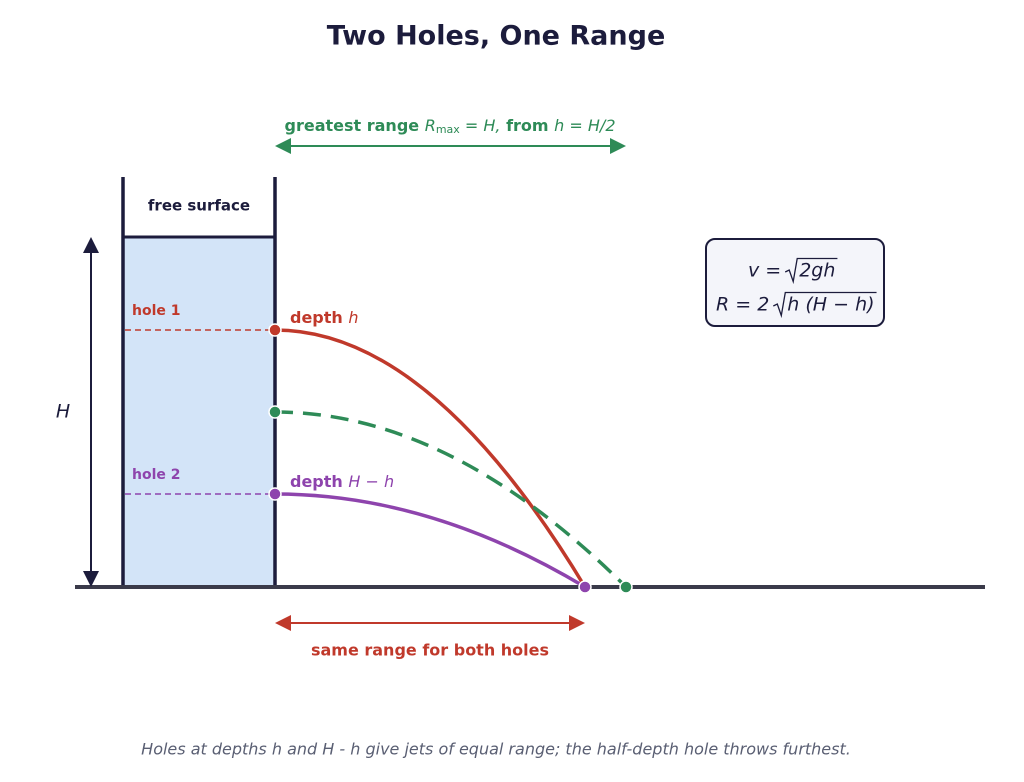 This screenshot has height=782, width=1024. I want to click on depth2-label: depth H − h, so click(342, 481).